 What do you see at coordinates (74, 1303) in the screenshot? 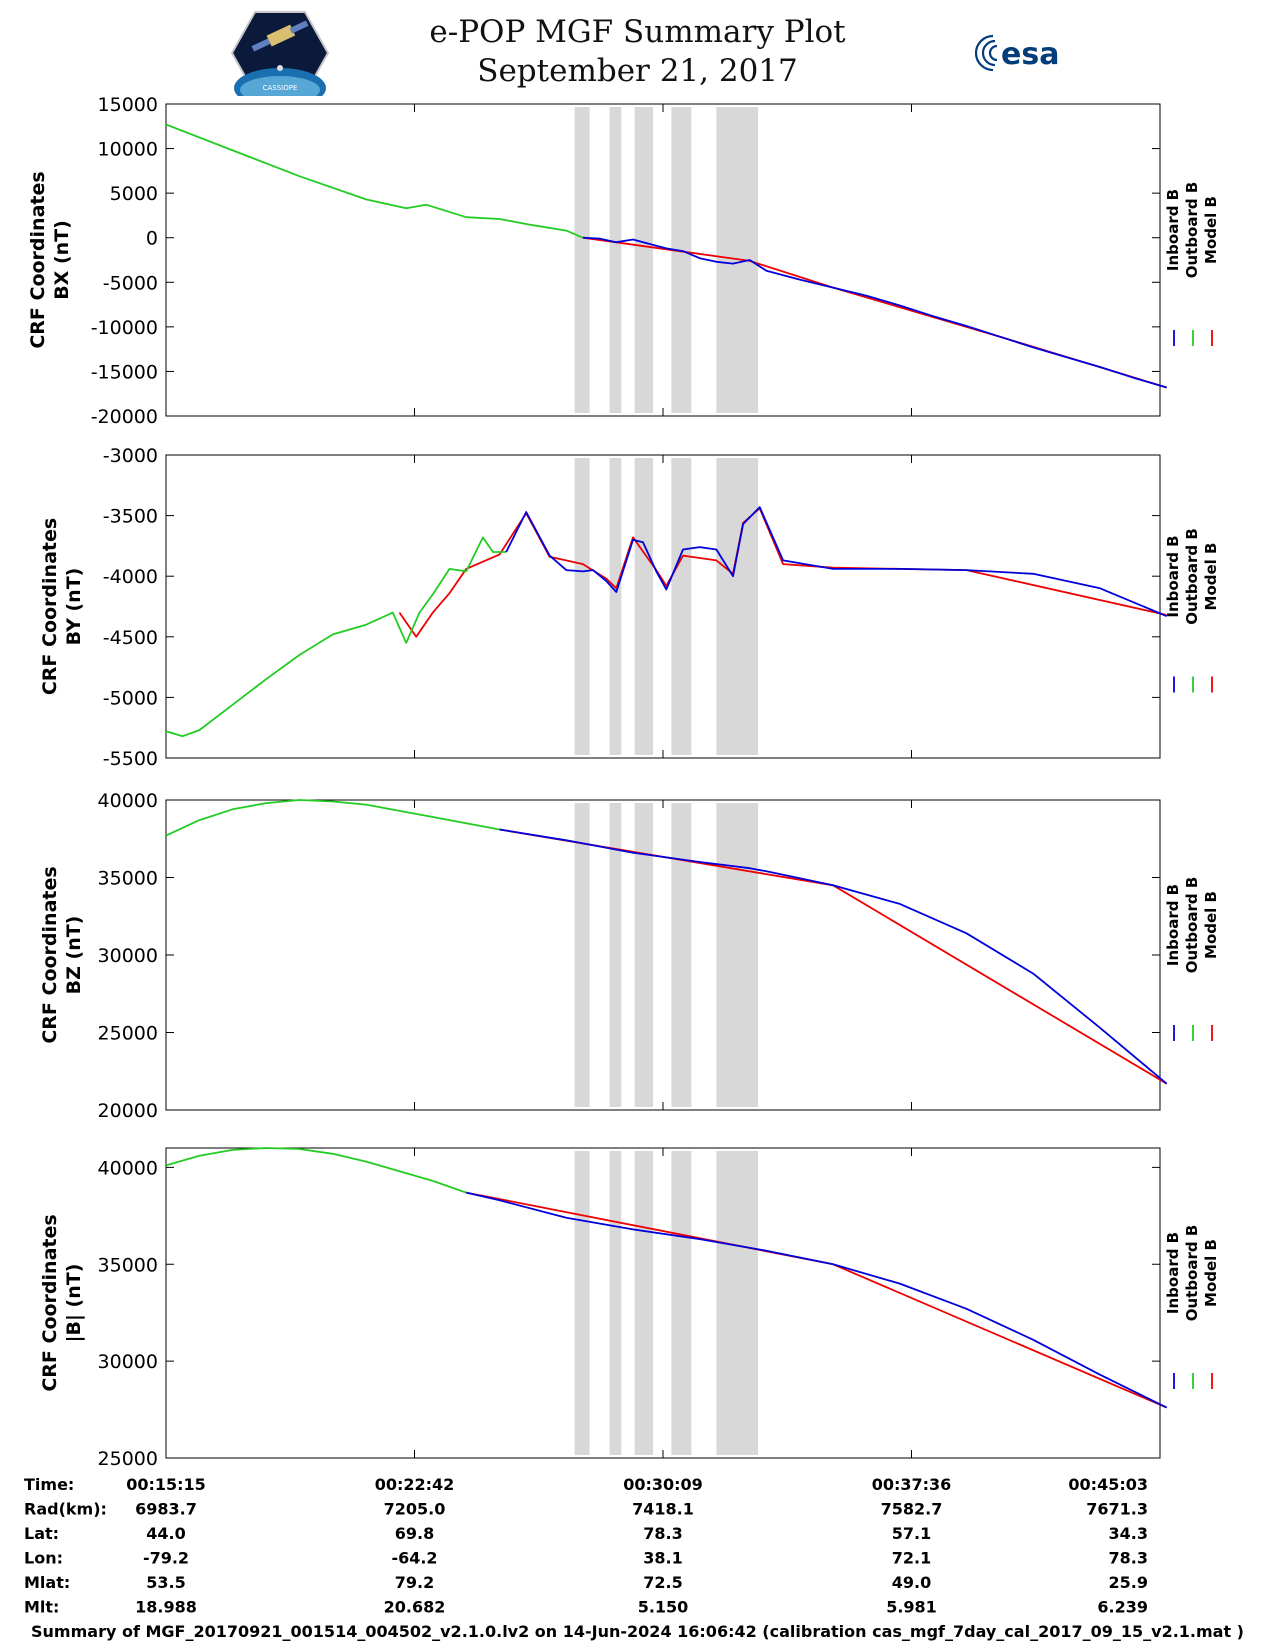
I see `y-axis-label-line: |B| (nT)` at bounding box center [74, 1303].